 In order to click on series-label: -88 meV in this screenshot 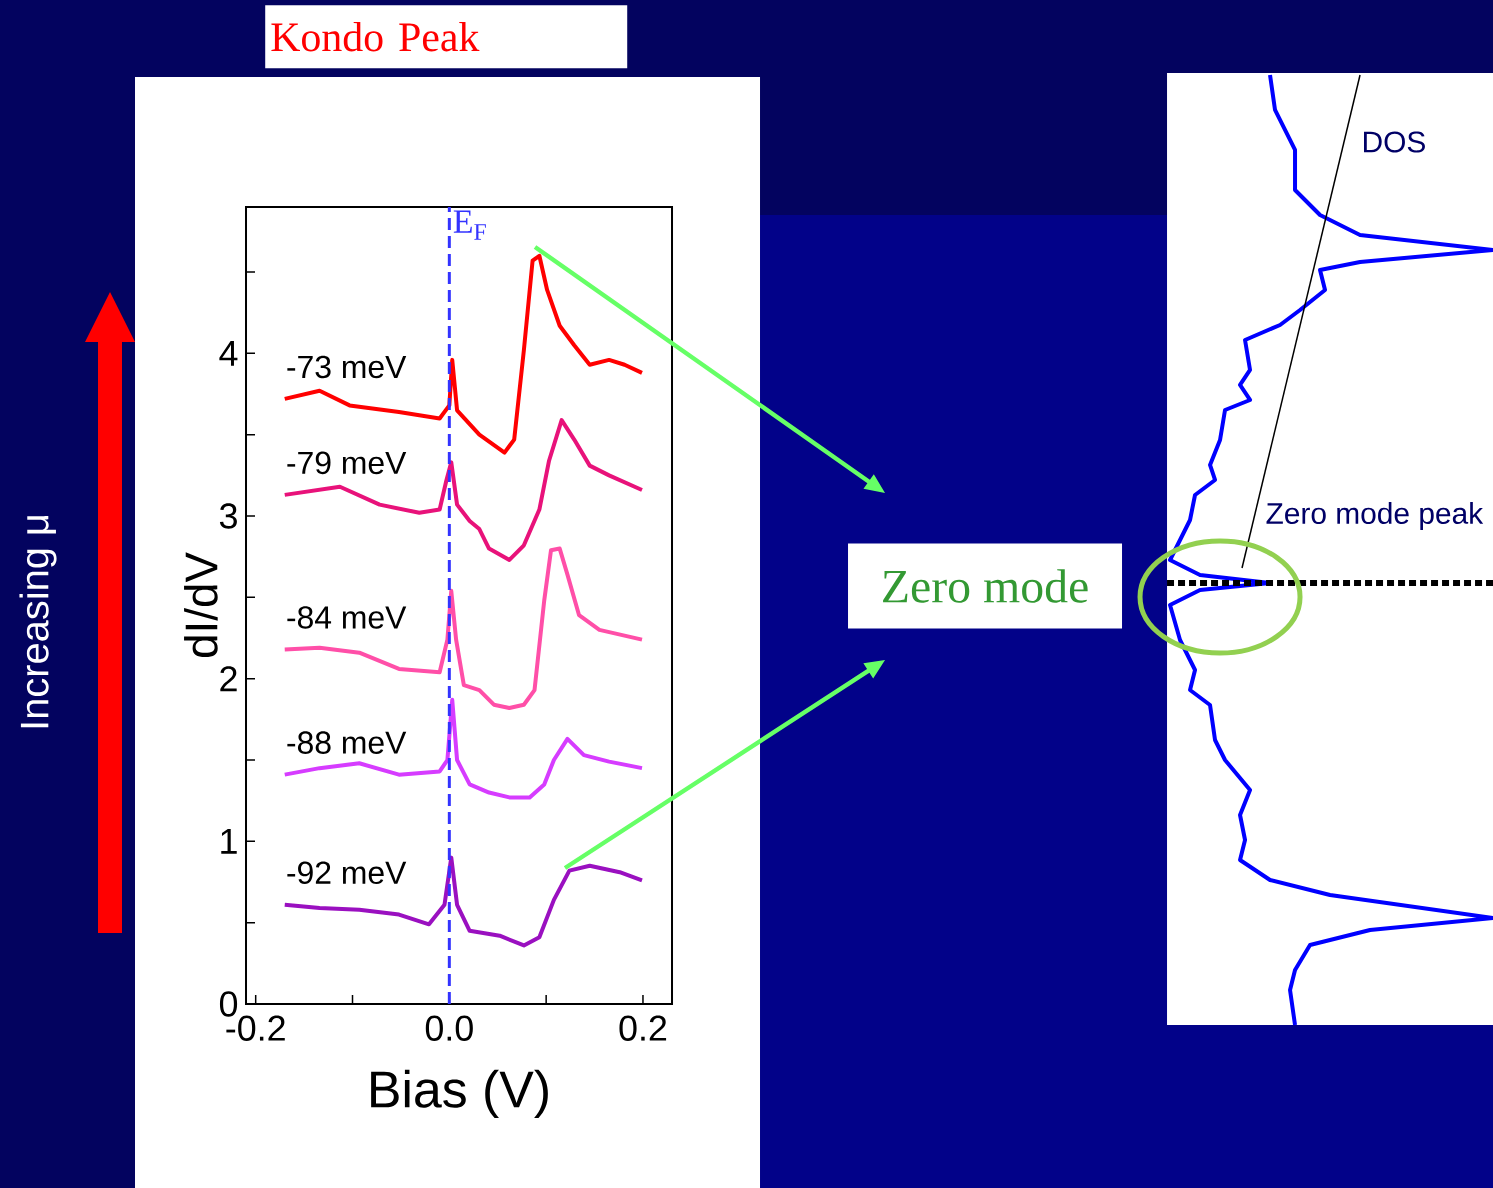, I will do `click(347, 742)`.